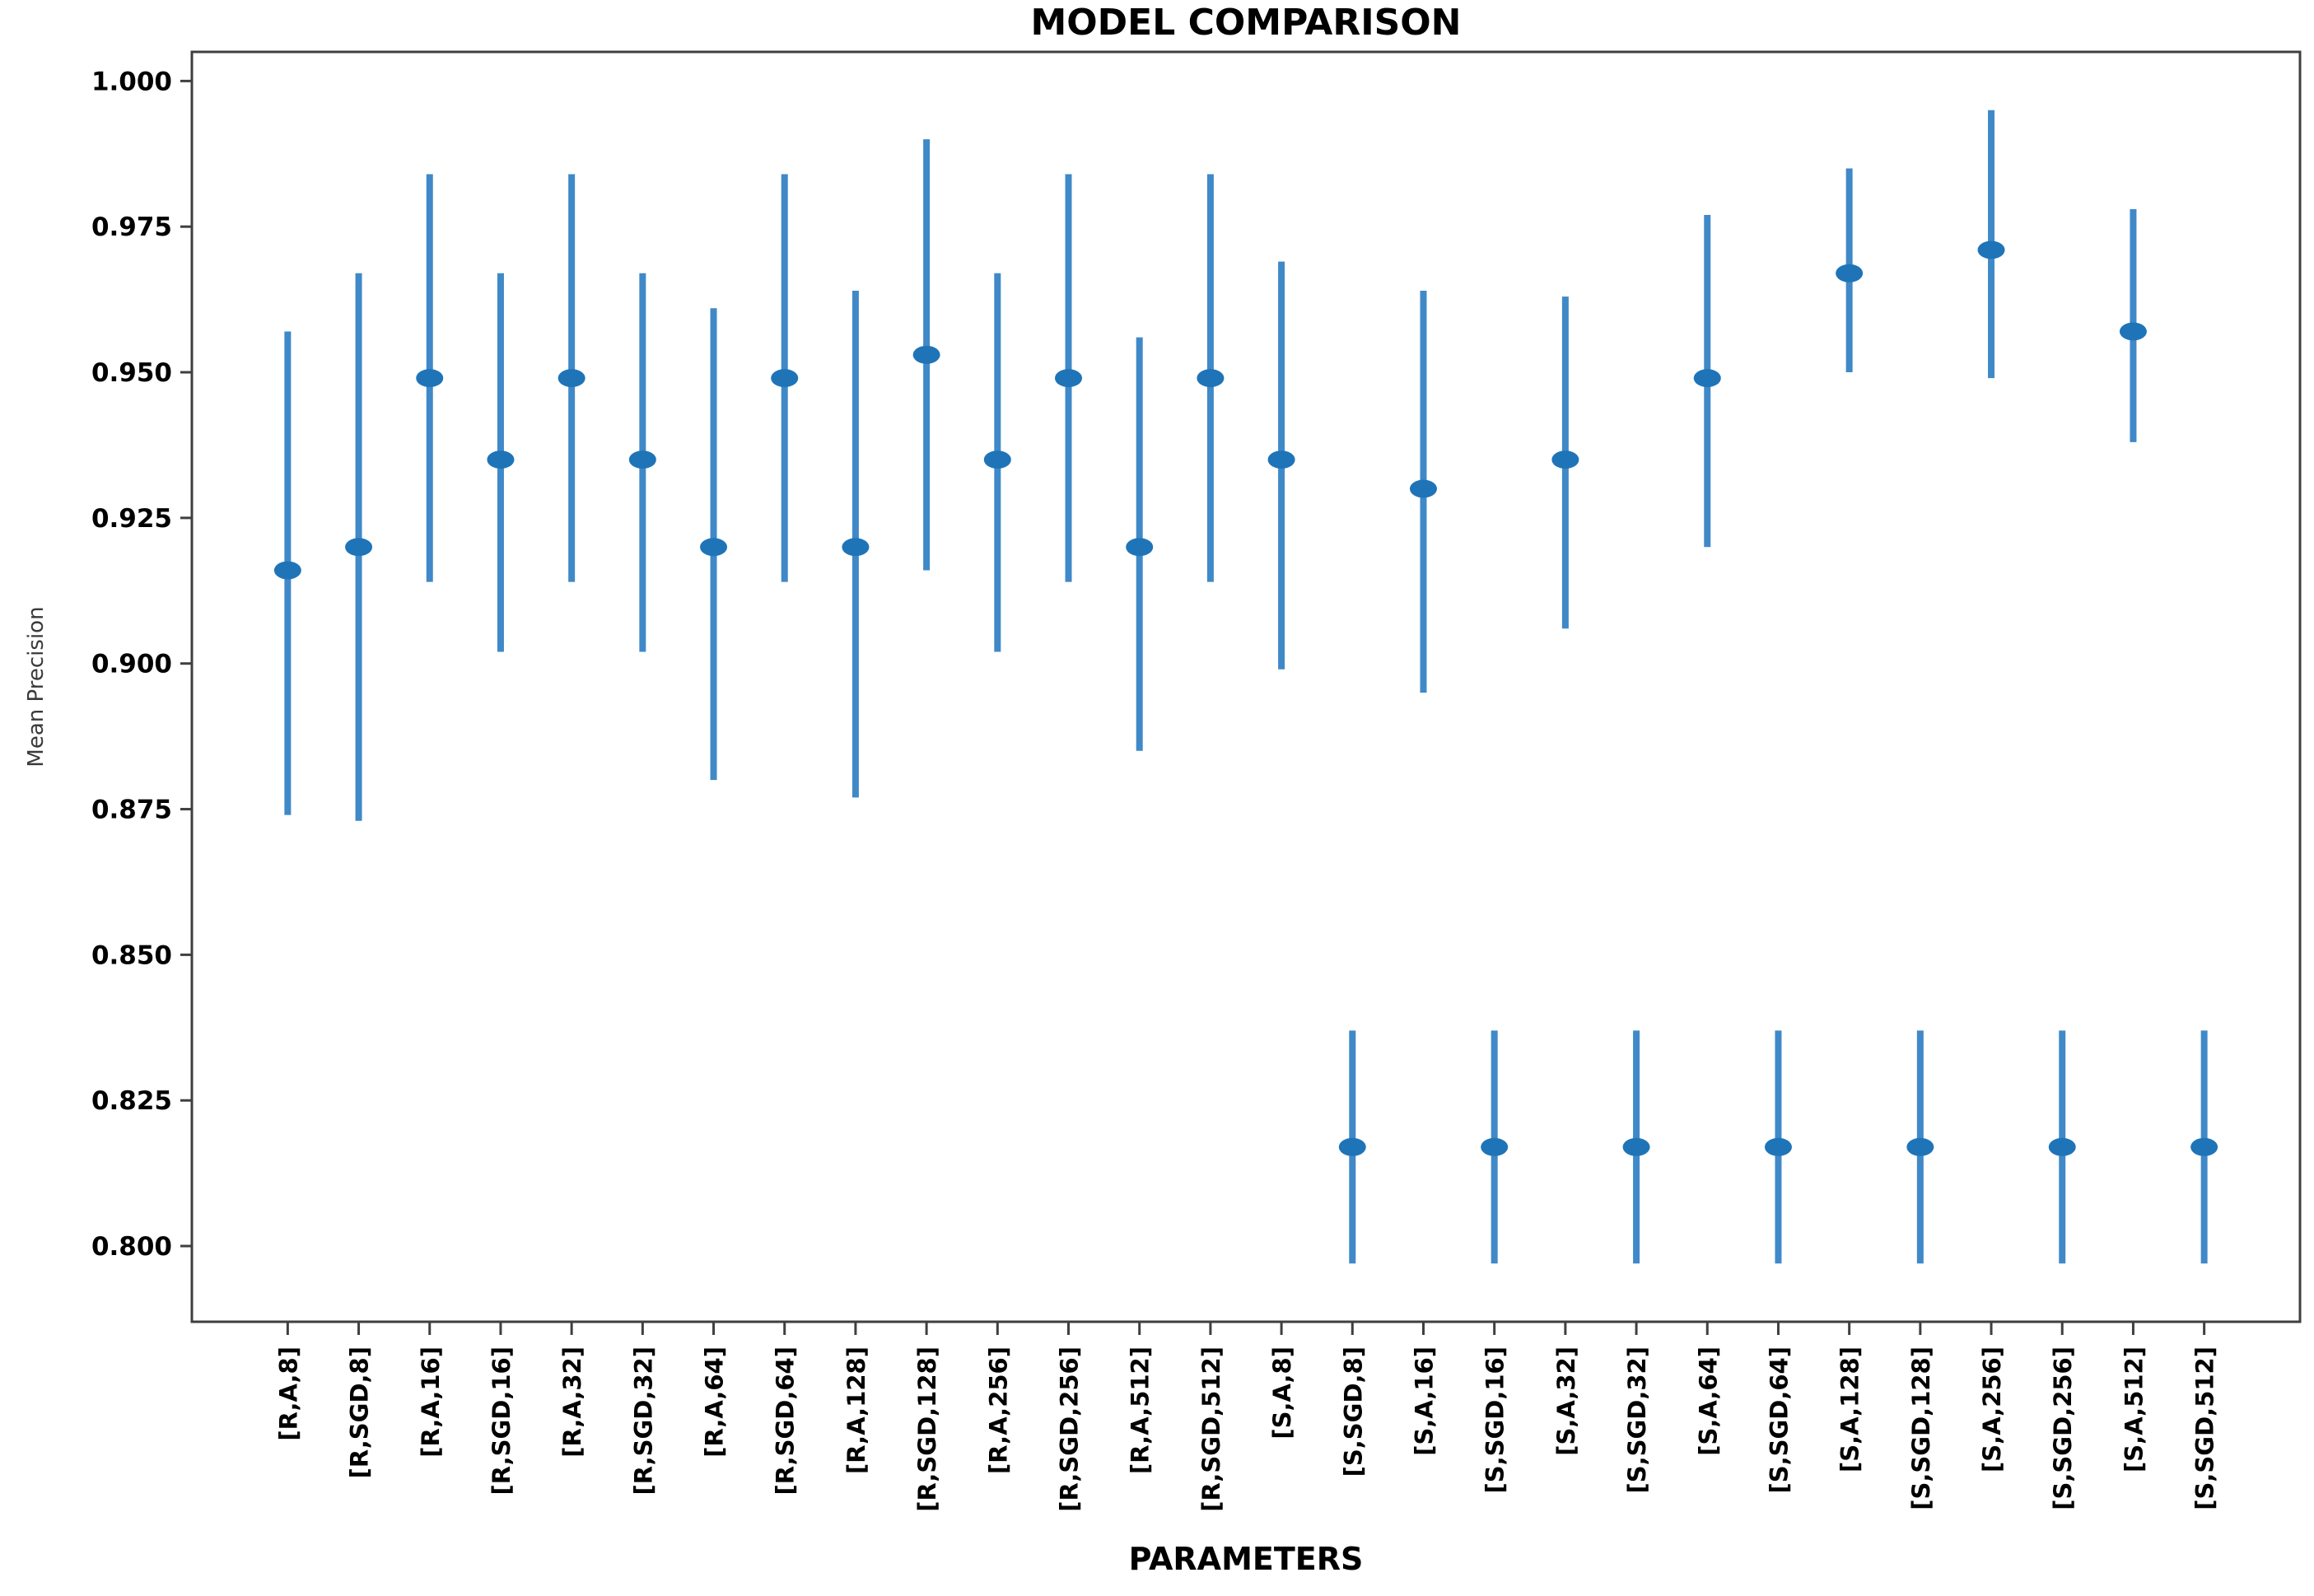  Describe the element at coordinates (1992, 1409) in the screenshot. I see `x-tick-label: [S,A,256]` at that location.